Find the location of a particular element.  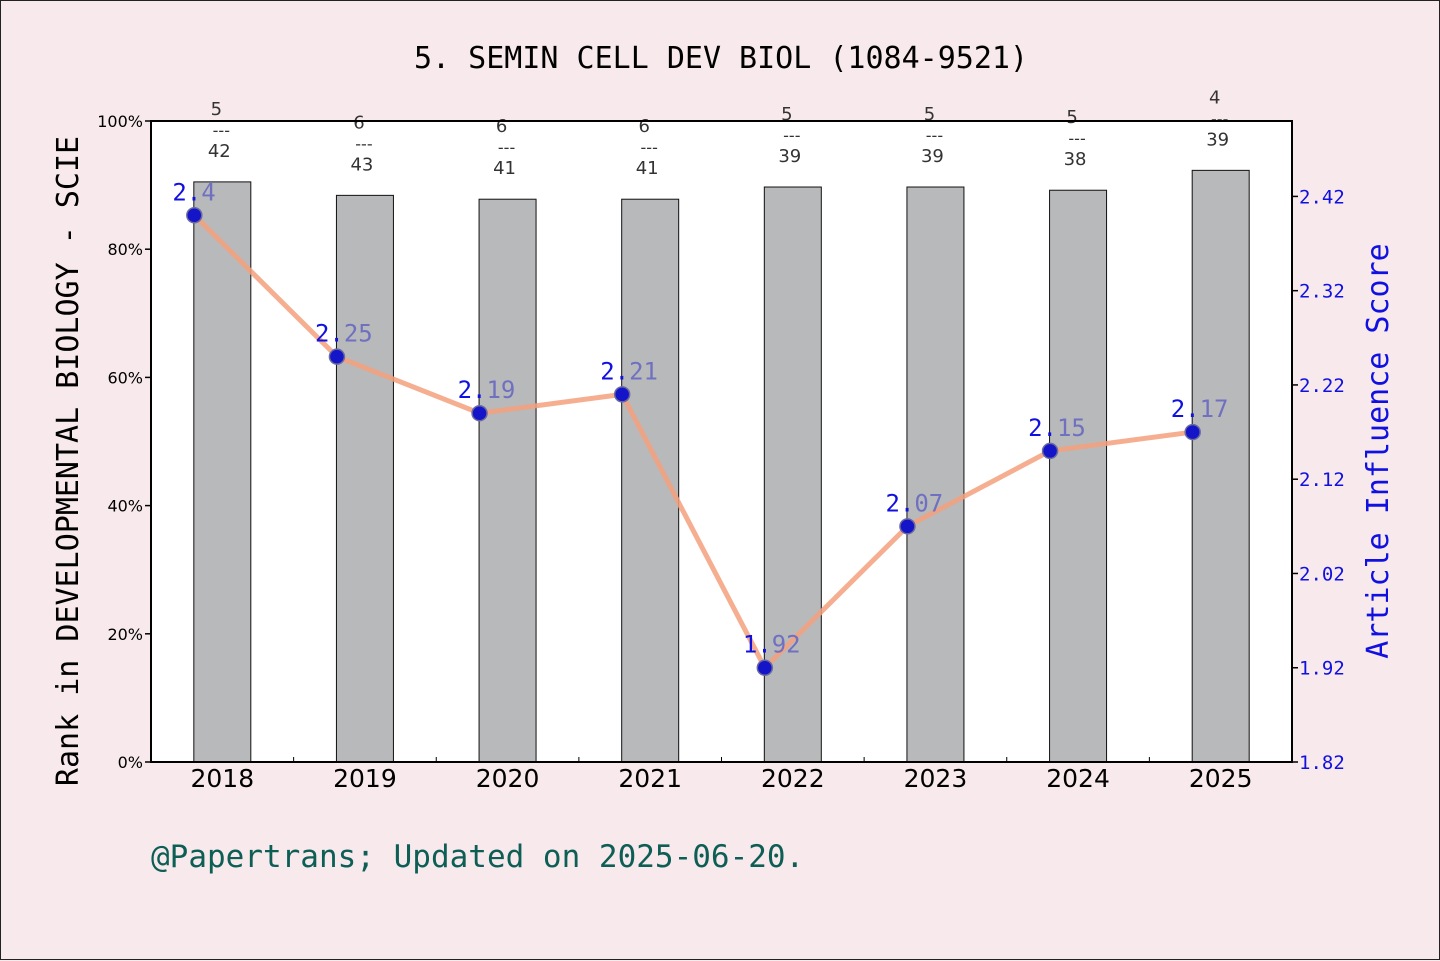

right-tick-label: 1.82 is located at coordinates (1322, 763).